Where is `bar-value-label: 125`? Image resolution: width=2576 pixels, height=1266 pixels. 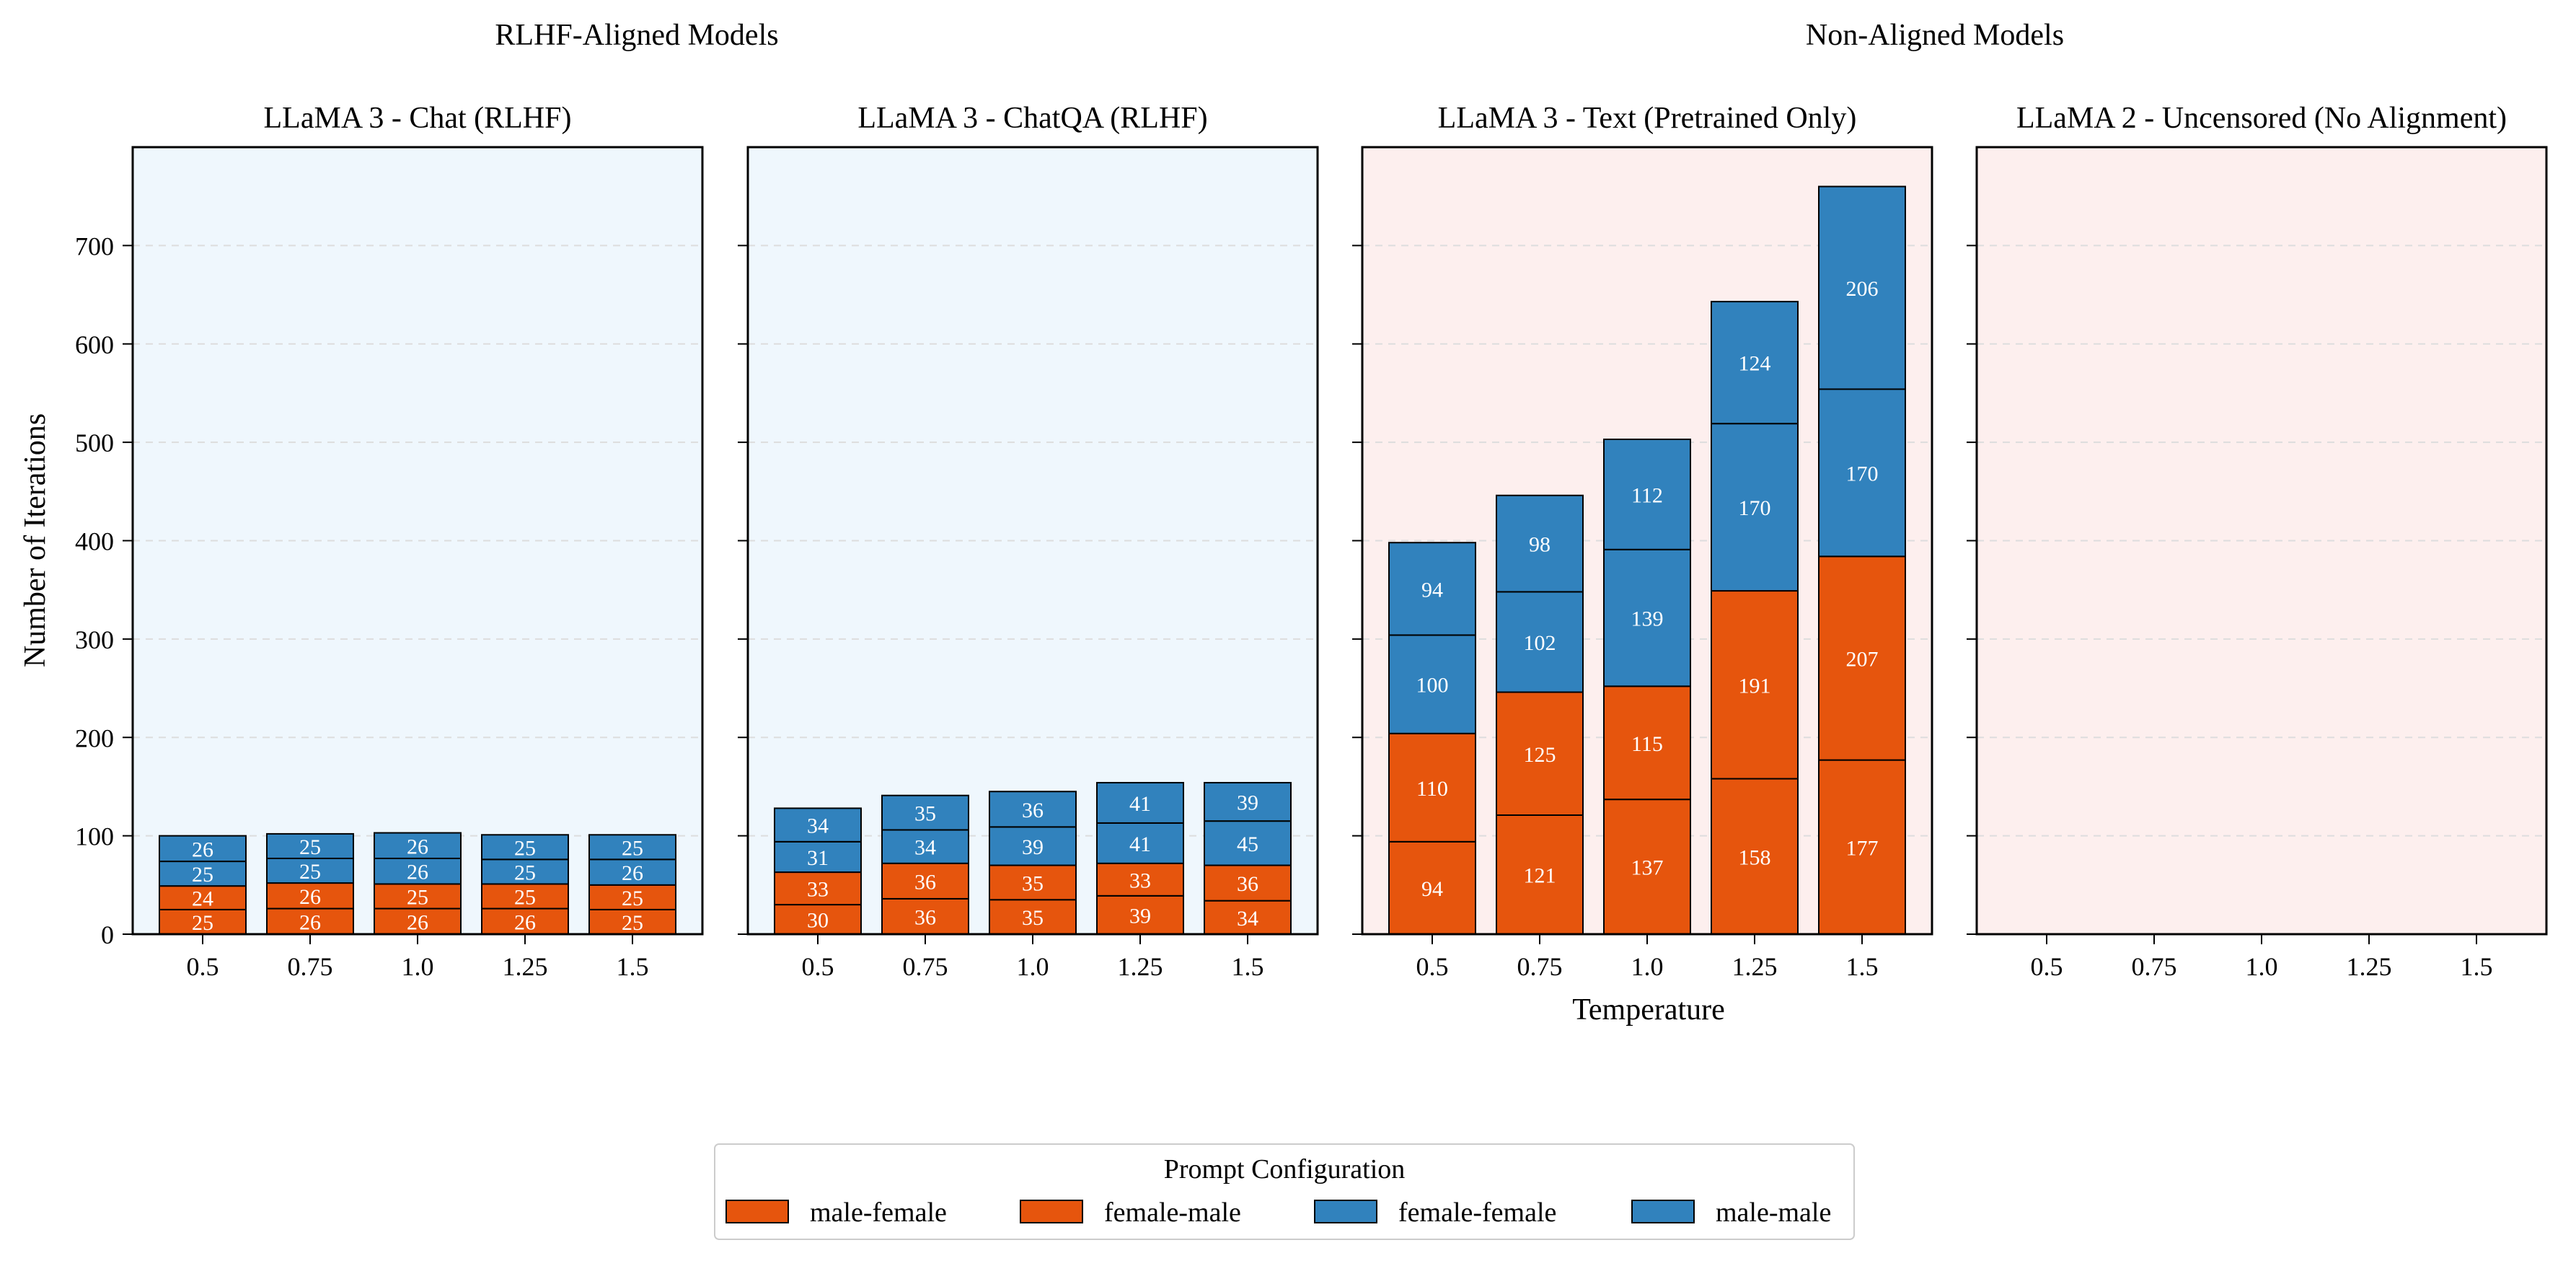 bar-value-label: 125 is located at coordinates (1540, 755).